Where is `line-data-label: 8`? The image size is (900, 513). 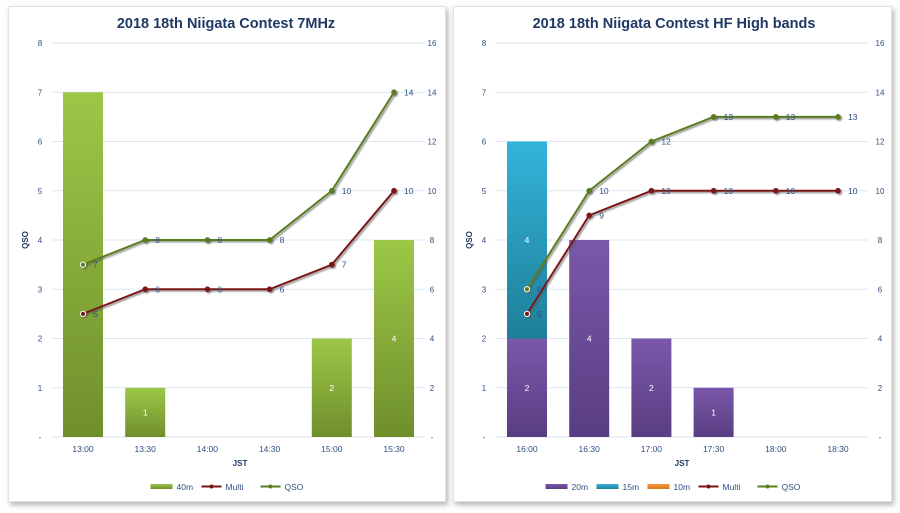 line-data-label: 8 is located at coordinates (282, 240).